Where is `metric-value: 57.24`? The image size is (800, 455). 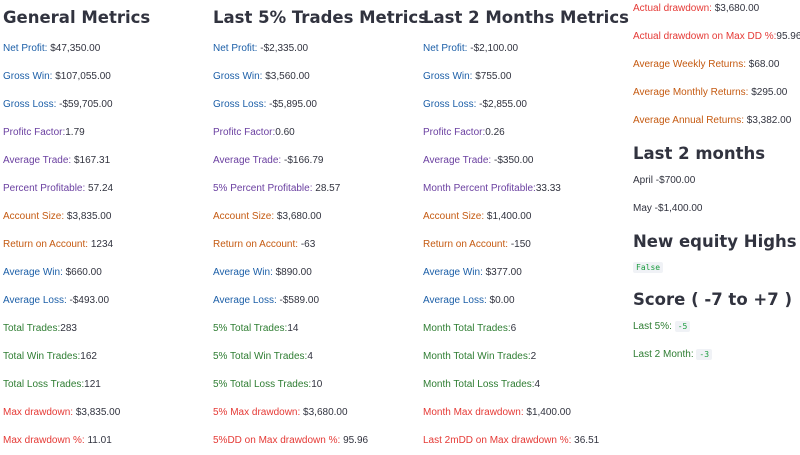 metric-value: 57.24 is located at coordinates (101, 188).